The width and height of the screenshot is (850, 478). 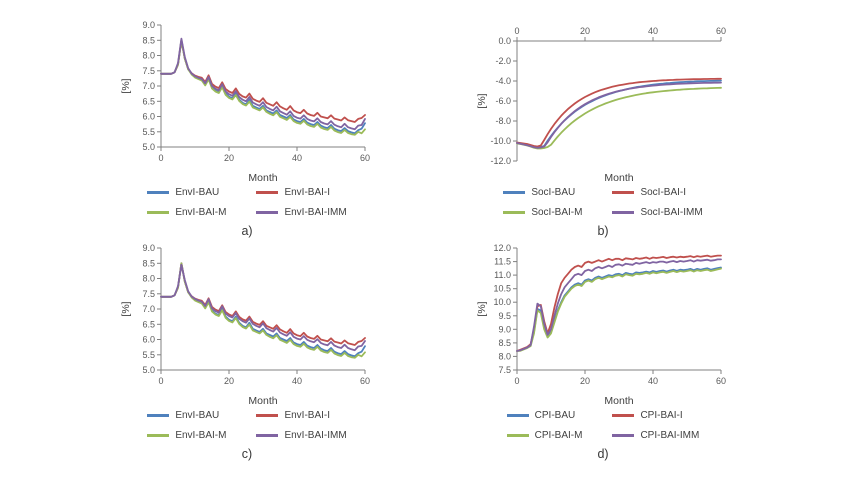 What do you see at coordinates (148, 309) in the screenshot?
I see `y-tick-label: 7.0` at bounding box center [148, 309].